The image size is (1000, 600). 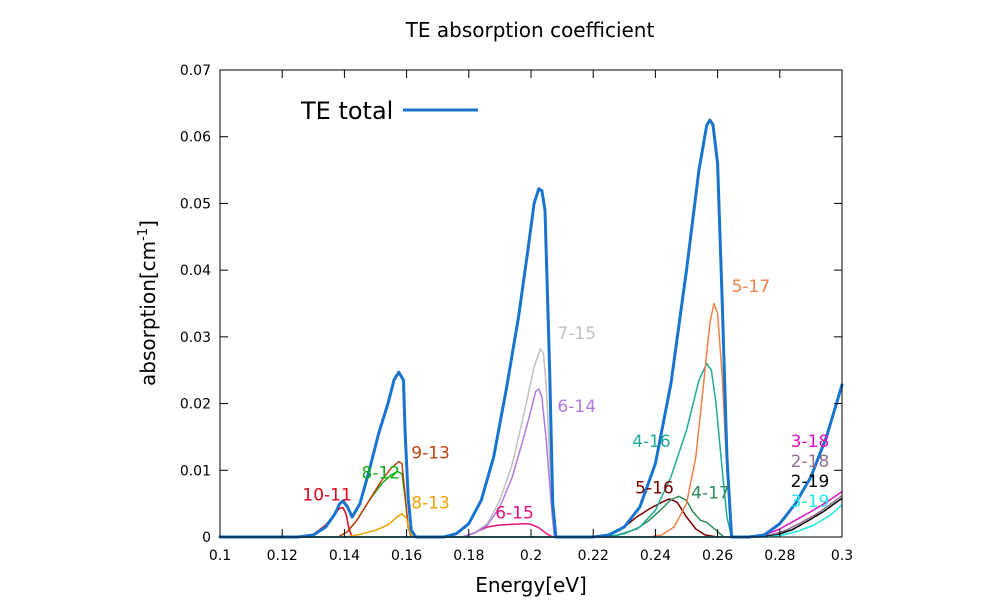 I want to click on y-tick-label: 0.03, so click(x=195, y=338).